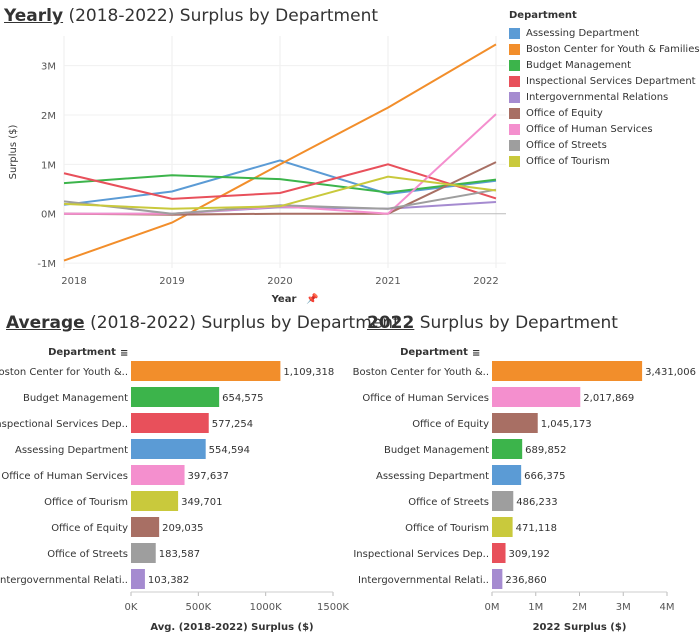 The image size is (700, 642). What do you see at coordinates (536, 502) in the screenshot?
I see `y2022-value-label: 486,233` at bounding box center [536, 502].